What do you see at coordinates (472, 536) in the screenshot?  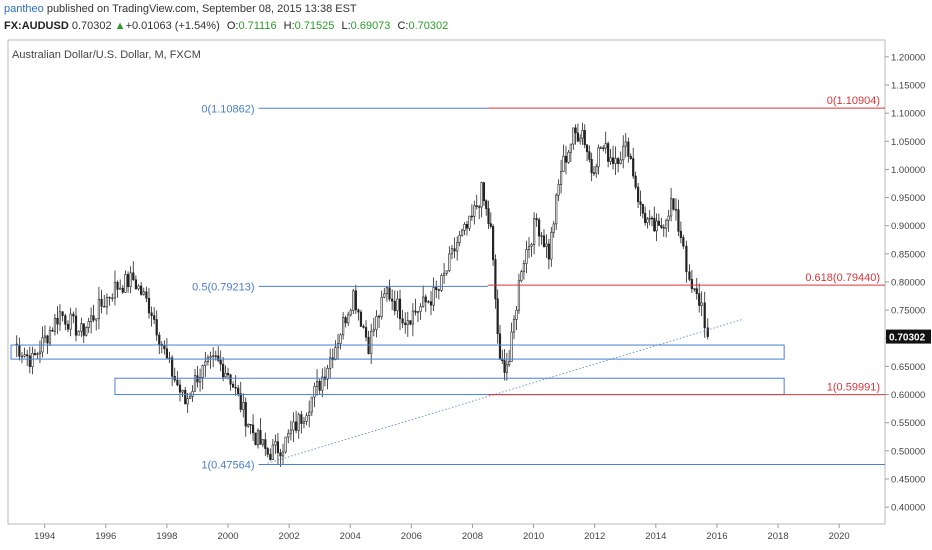 I see `x-tick-label: 2008` at bounding box center [472, 536].